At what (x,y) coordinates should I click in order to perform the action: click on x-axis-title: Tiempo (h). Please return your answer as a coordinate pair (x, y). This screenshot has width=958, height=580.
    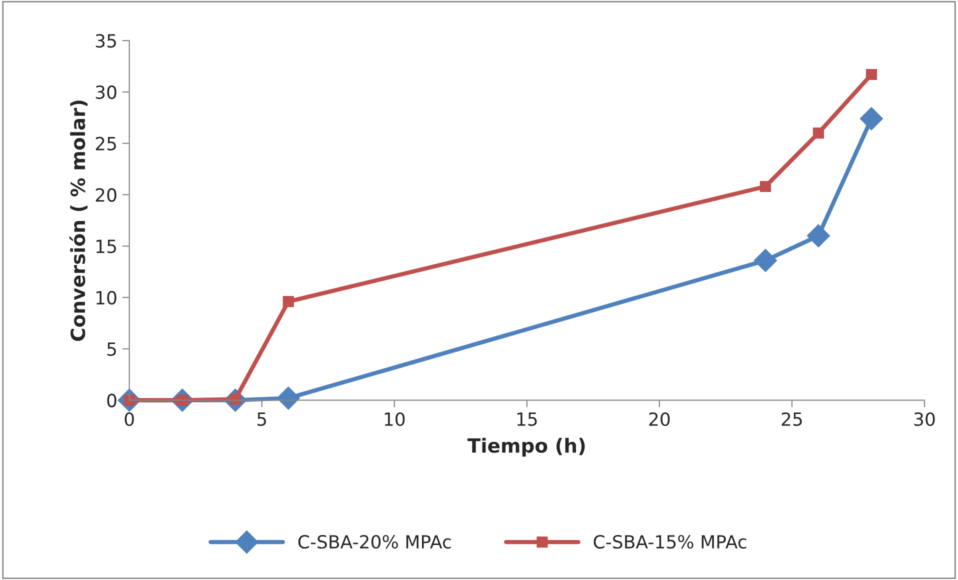
    Looking at the image, I should click on (526, 447).